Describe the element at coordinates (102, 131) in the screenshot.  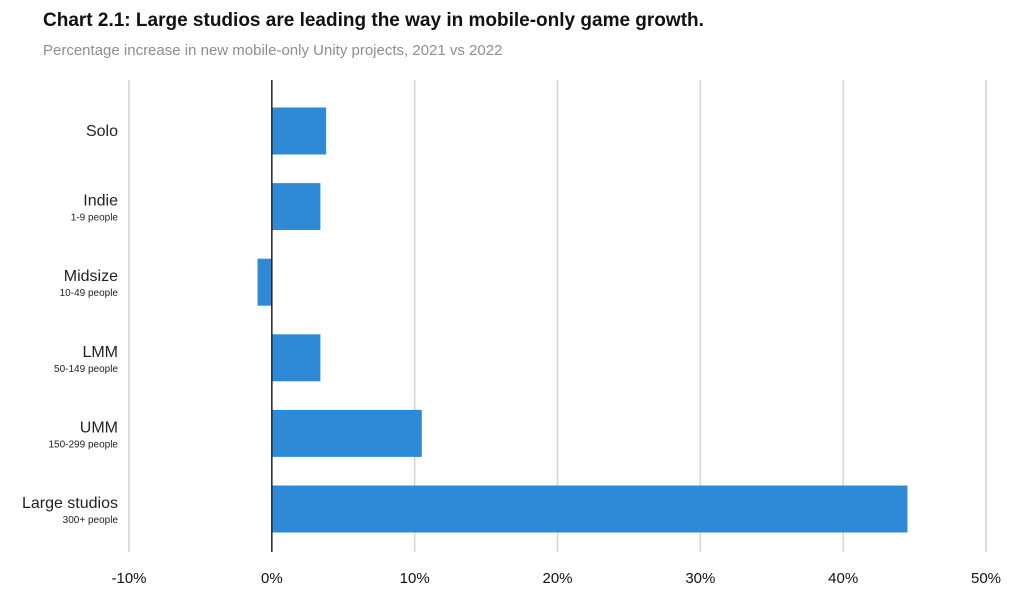
I see `category-label: Solo` at that location.